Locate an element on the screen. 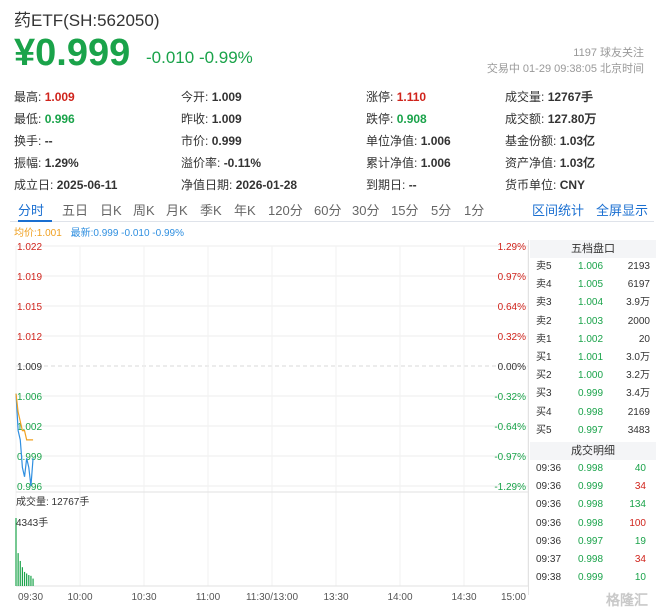  deal-price: 0.999 is located at coordinates (591, 578).